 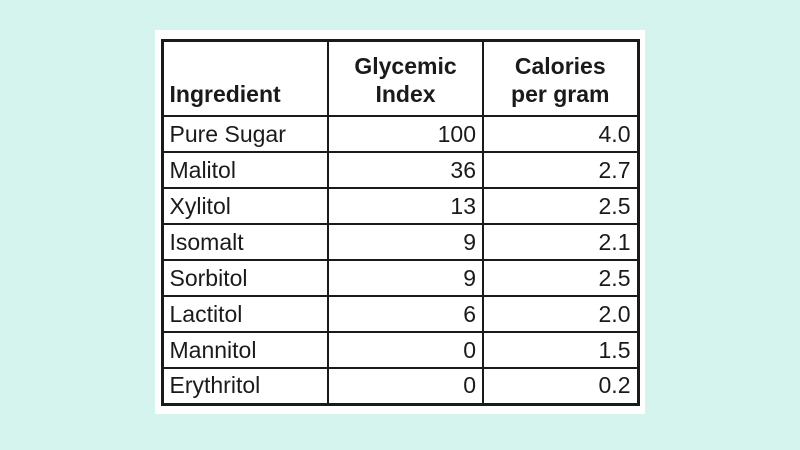 I want to click on table-row: Malitol 36 2.7, so click(x=400, y=170).